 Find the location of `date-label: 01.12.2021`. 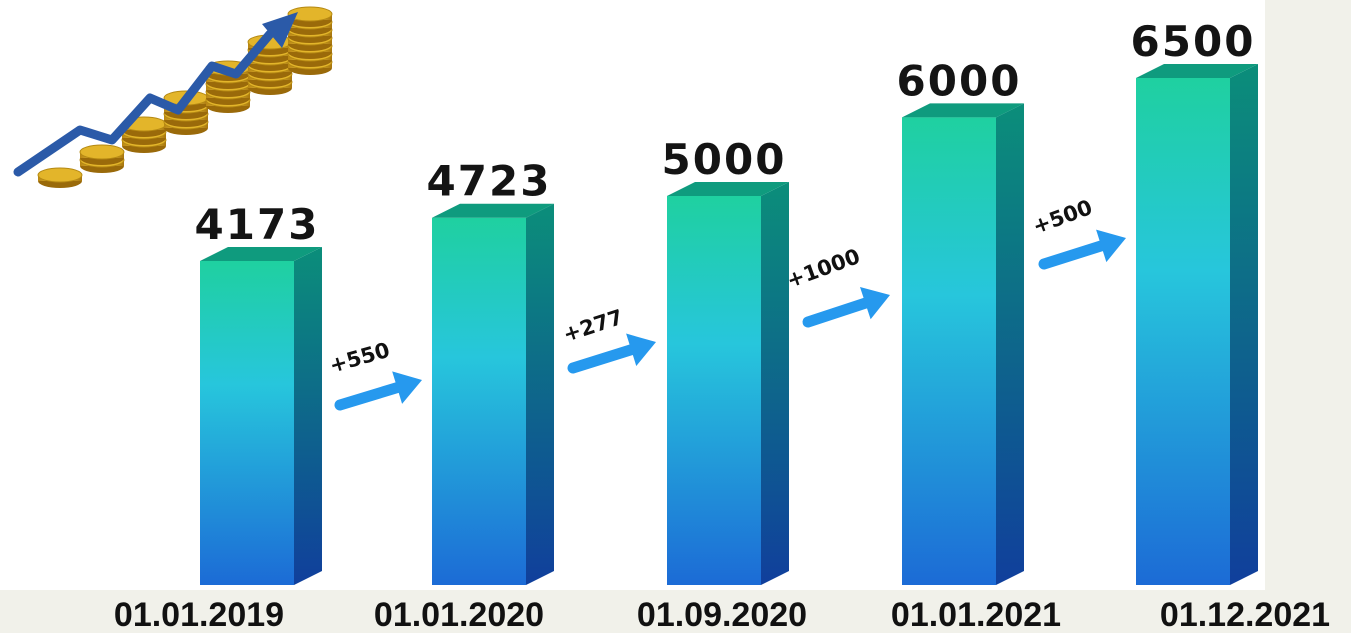

date-label: 01.12.2021 is located at coordinates (1245, 614).